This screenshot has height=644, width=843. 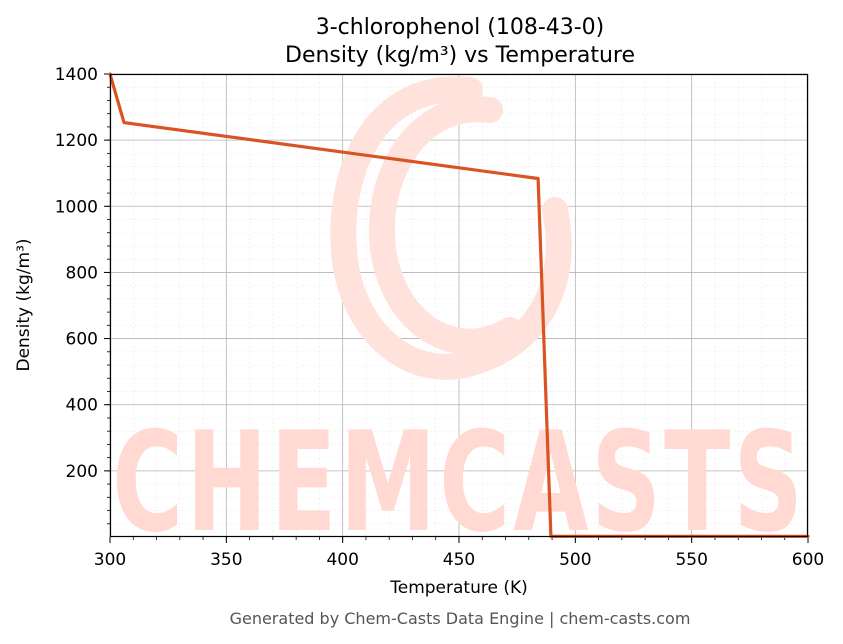 I want to click on x-tick-label: 500, so click(x=575, y=560).